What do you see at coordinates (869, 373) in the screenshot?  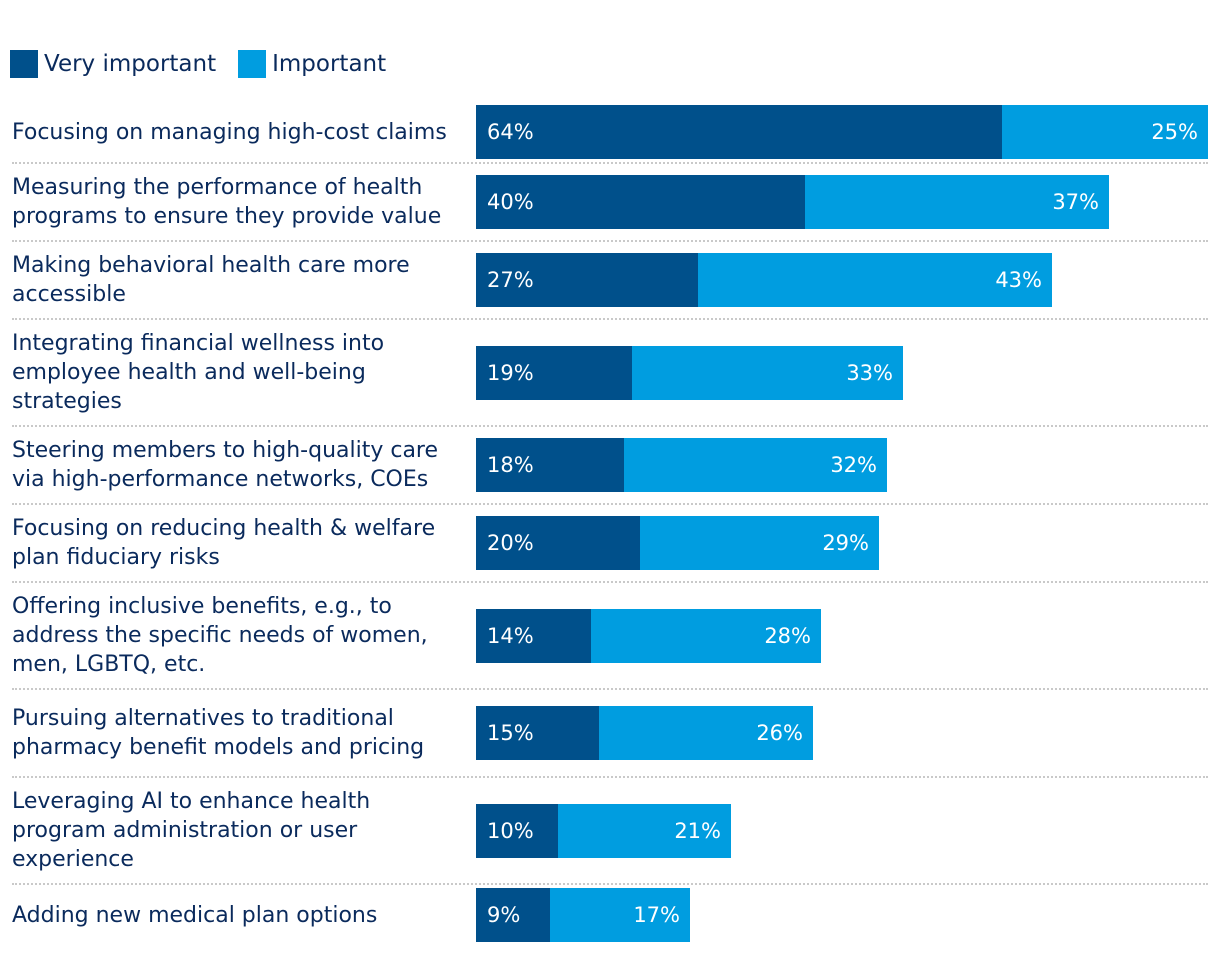 I see `data-label-important: 33%` at bounding box center [869, 373].